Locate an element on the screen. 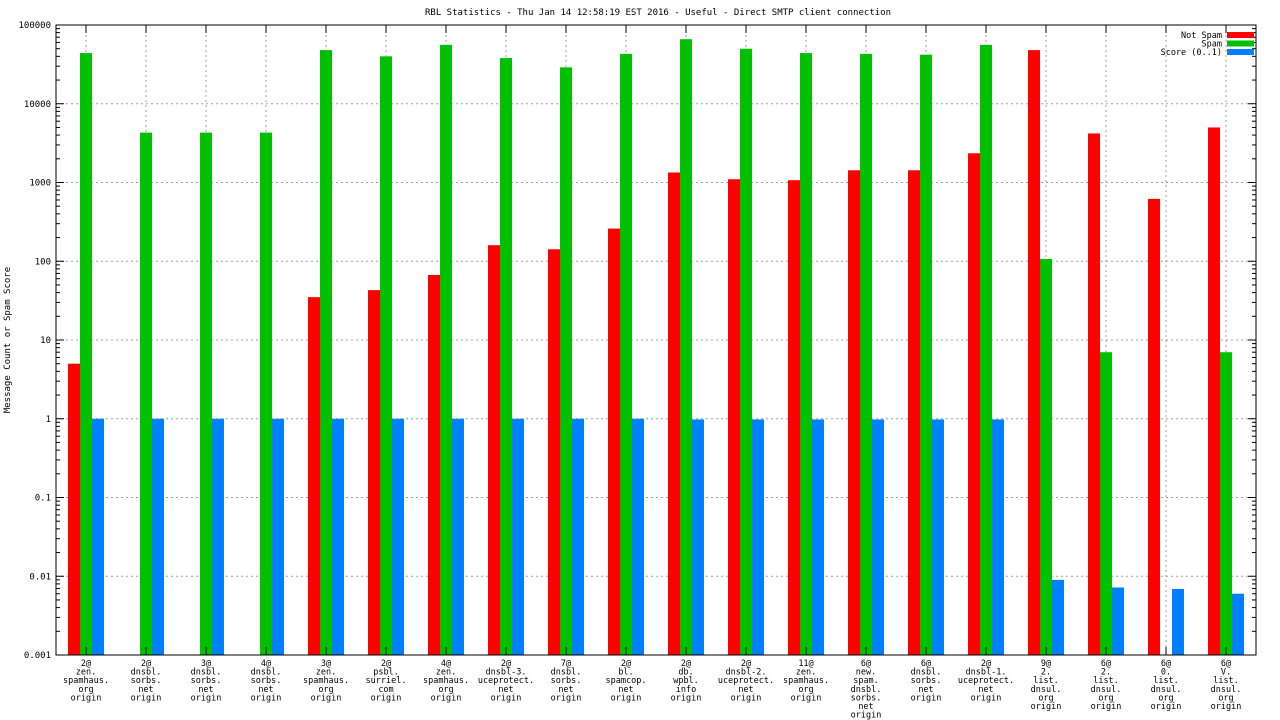 The height and width of the screenshot is (720, 1280). x-category-label: 2@ dnsbl-3. uceprotect. net origin is located at coordinates (506, 681).